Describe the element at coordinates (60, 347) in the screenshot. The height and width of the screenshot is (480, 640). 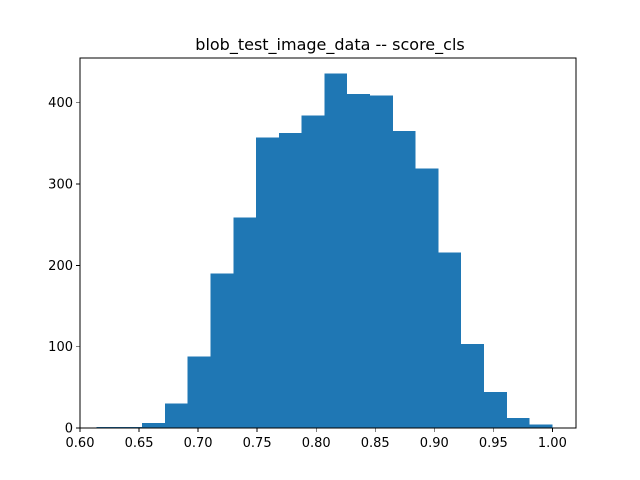
I see `y-tick-label: 100` at that location.